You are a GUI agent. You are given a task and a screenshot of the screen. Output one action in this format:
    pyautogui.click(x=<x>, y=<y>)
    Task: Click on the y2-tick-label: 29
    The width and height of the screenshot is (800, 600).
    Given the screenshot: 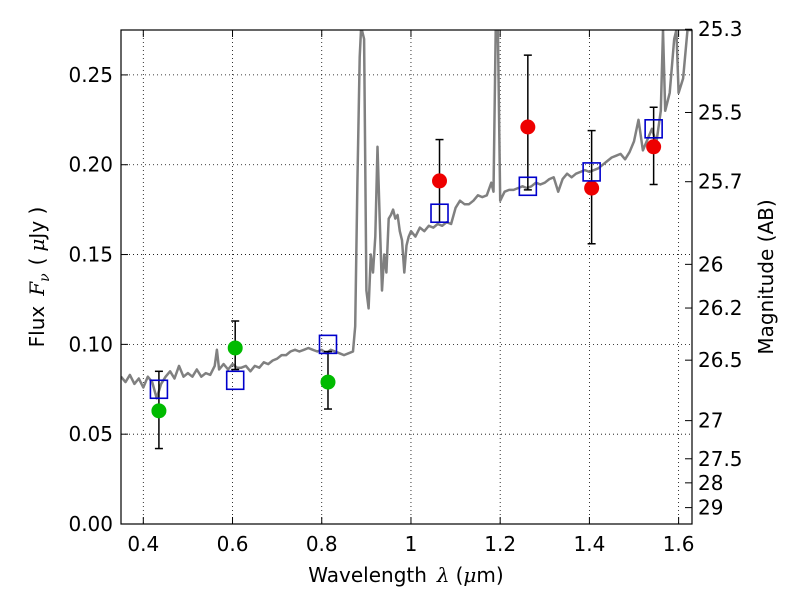 What is the action you would take?
    pyautogui.click(x=710, y=508)
    